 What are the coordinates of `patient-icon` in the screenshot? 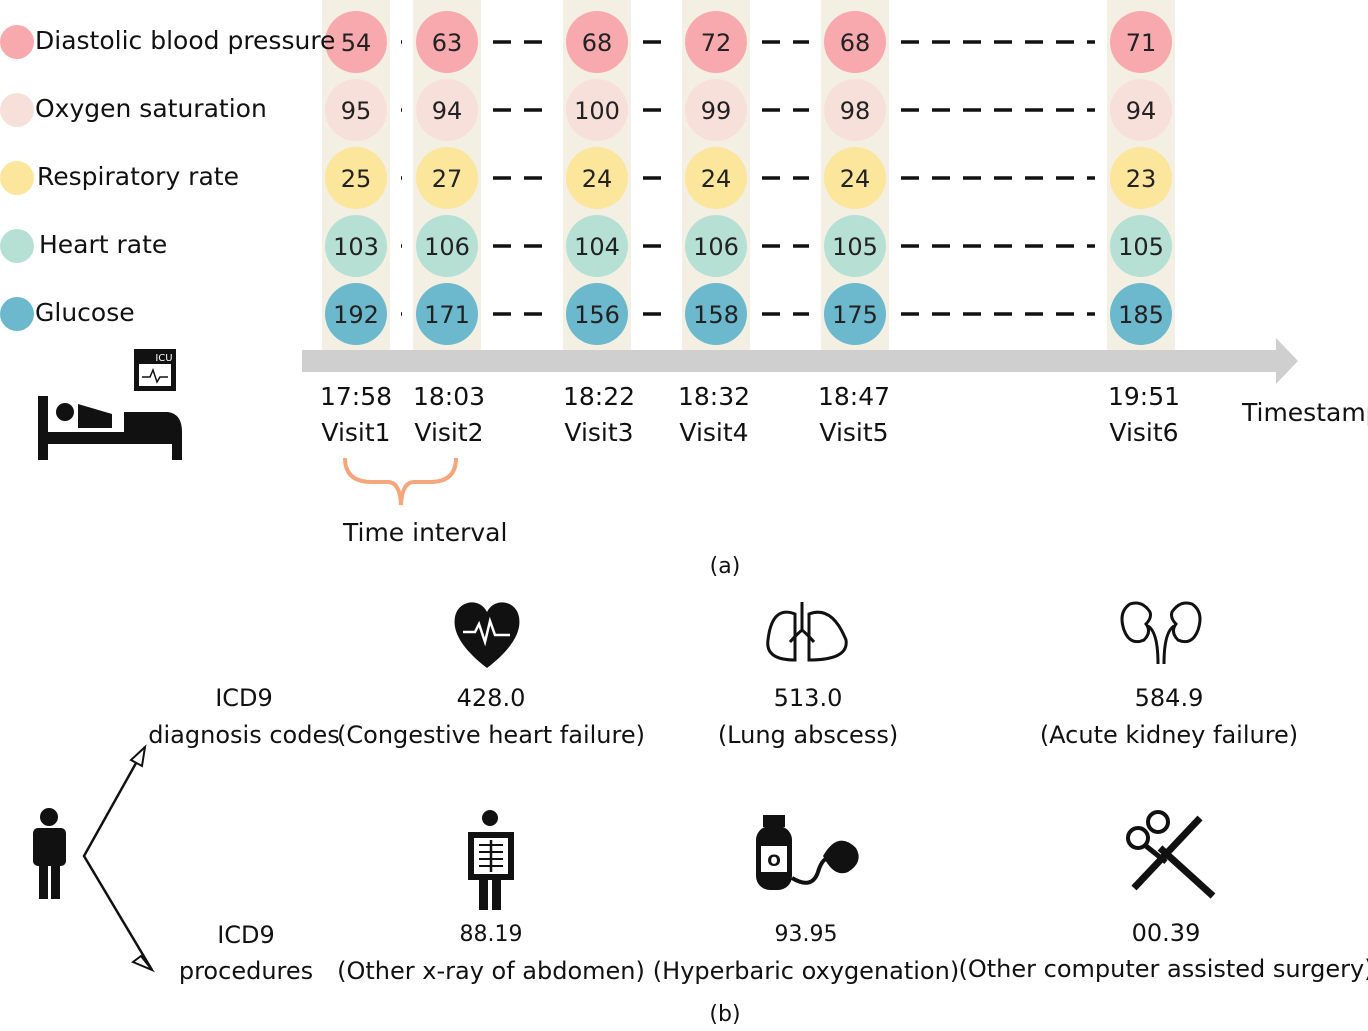 It's located at (49, 853).